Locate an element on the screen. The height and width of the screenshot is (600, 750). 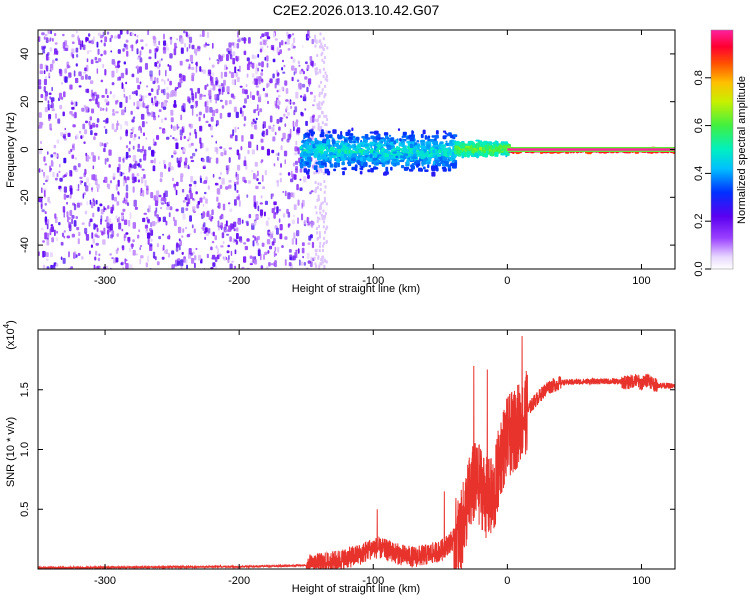
snr-ytick-label: 1.5 is located at coordinates (25, 389).